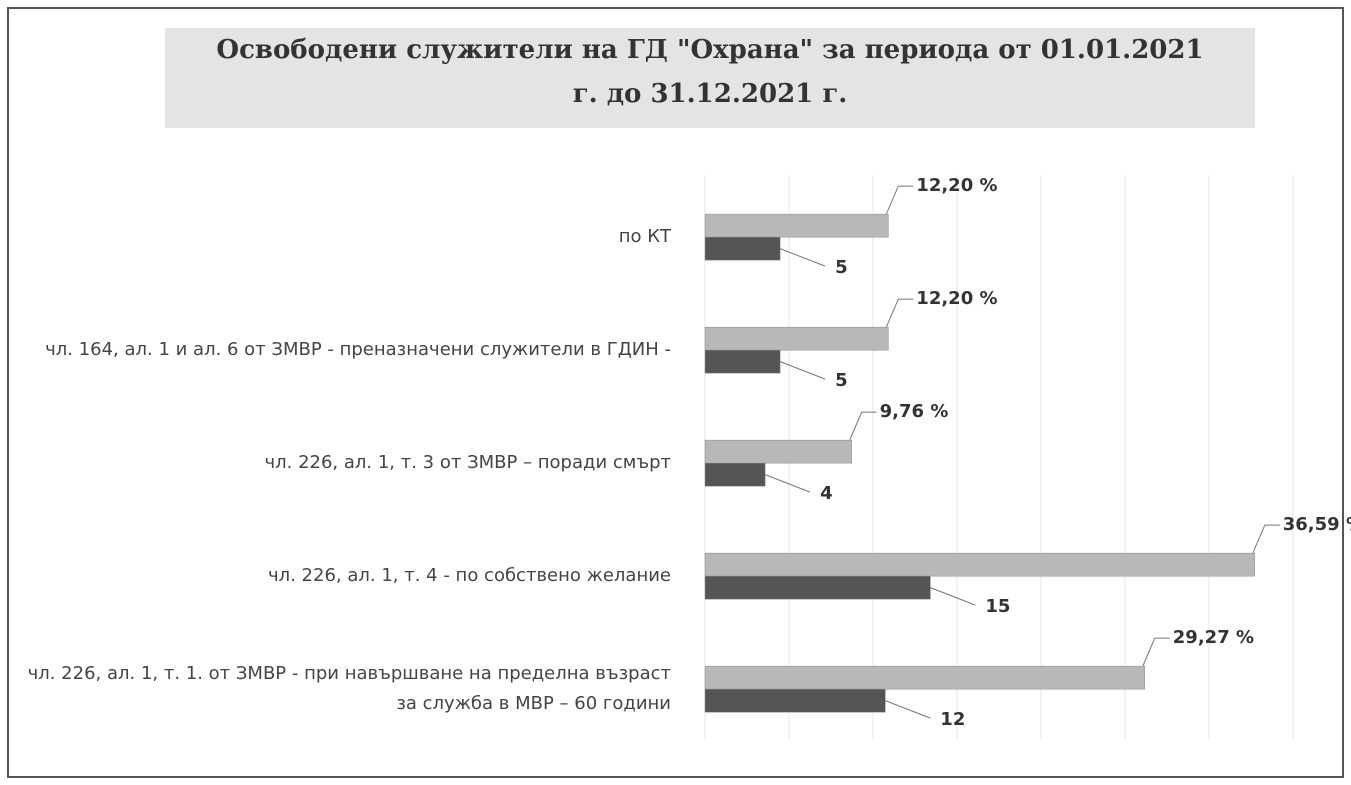 The height and width of the screenshot is (785, 1351). Describe the element at coordinates (952, 719) in the screenshot. I see `value-label: 12` at that location.